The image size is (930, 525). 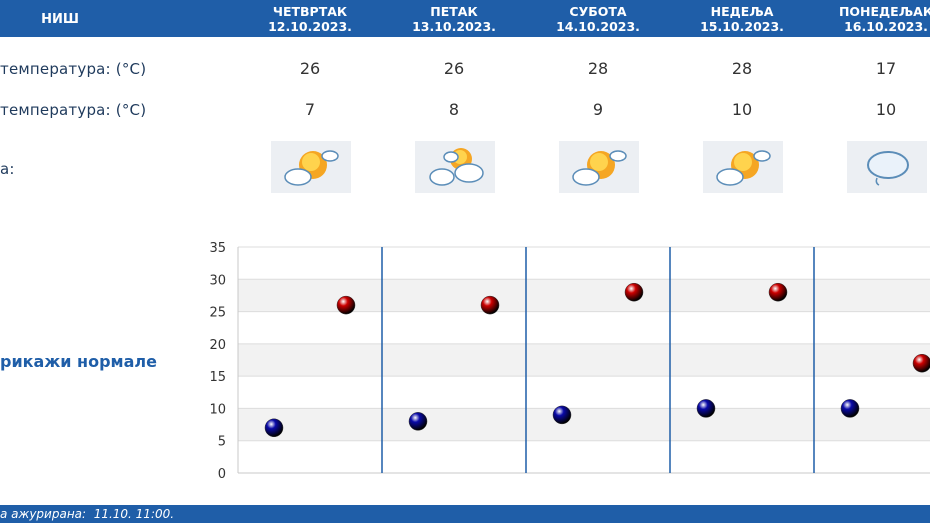 What do you see at coordinates (742, 26) in the screenshot?
I see `day-date: 15.10.2023.` at bounding box center [742, 26].